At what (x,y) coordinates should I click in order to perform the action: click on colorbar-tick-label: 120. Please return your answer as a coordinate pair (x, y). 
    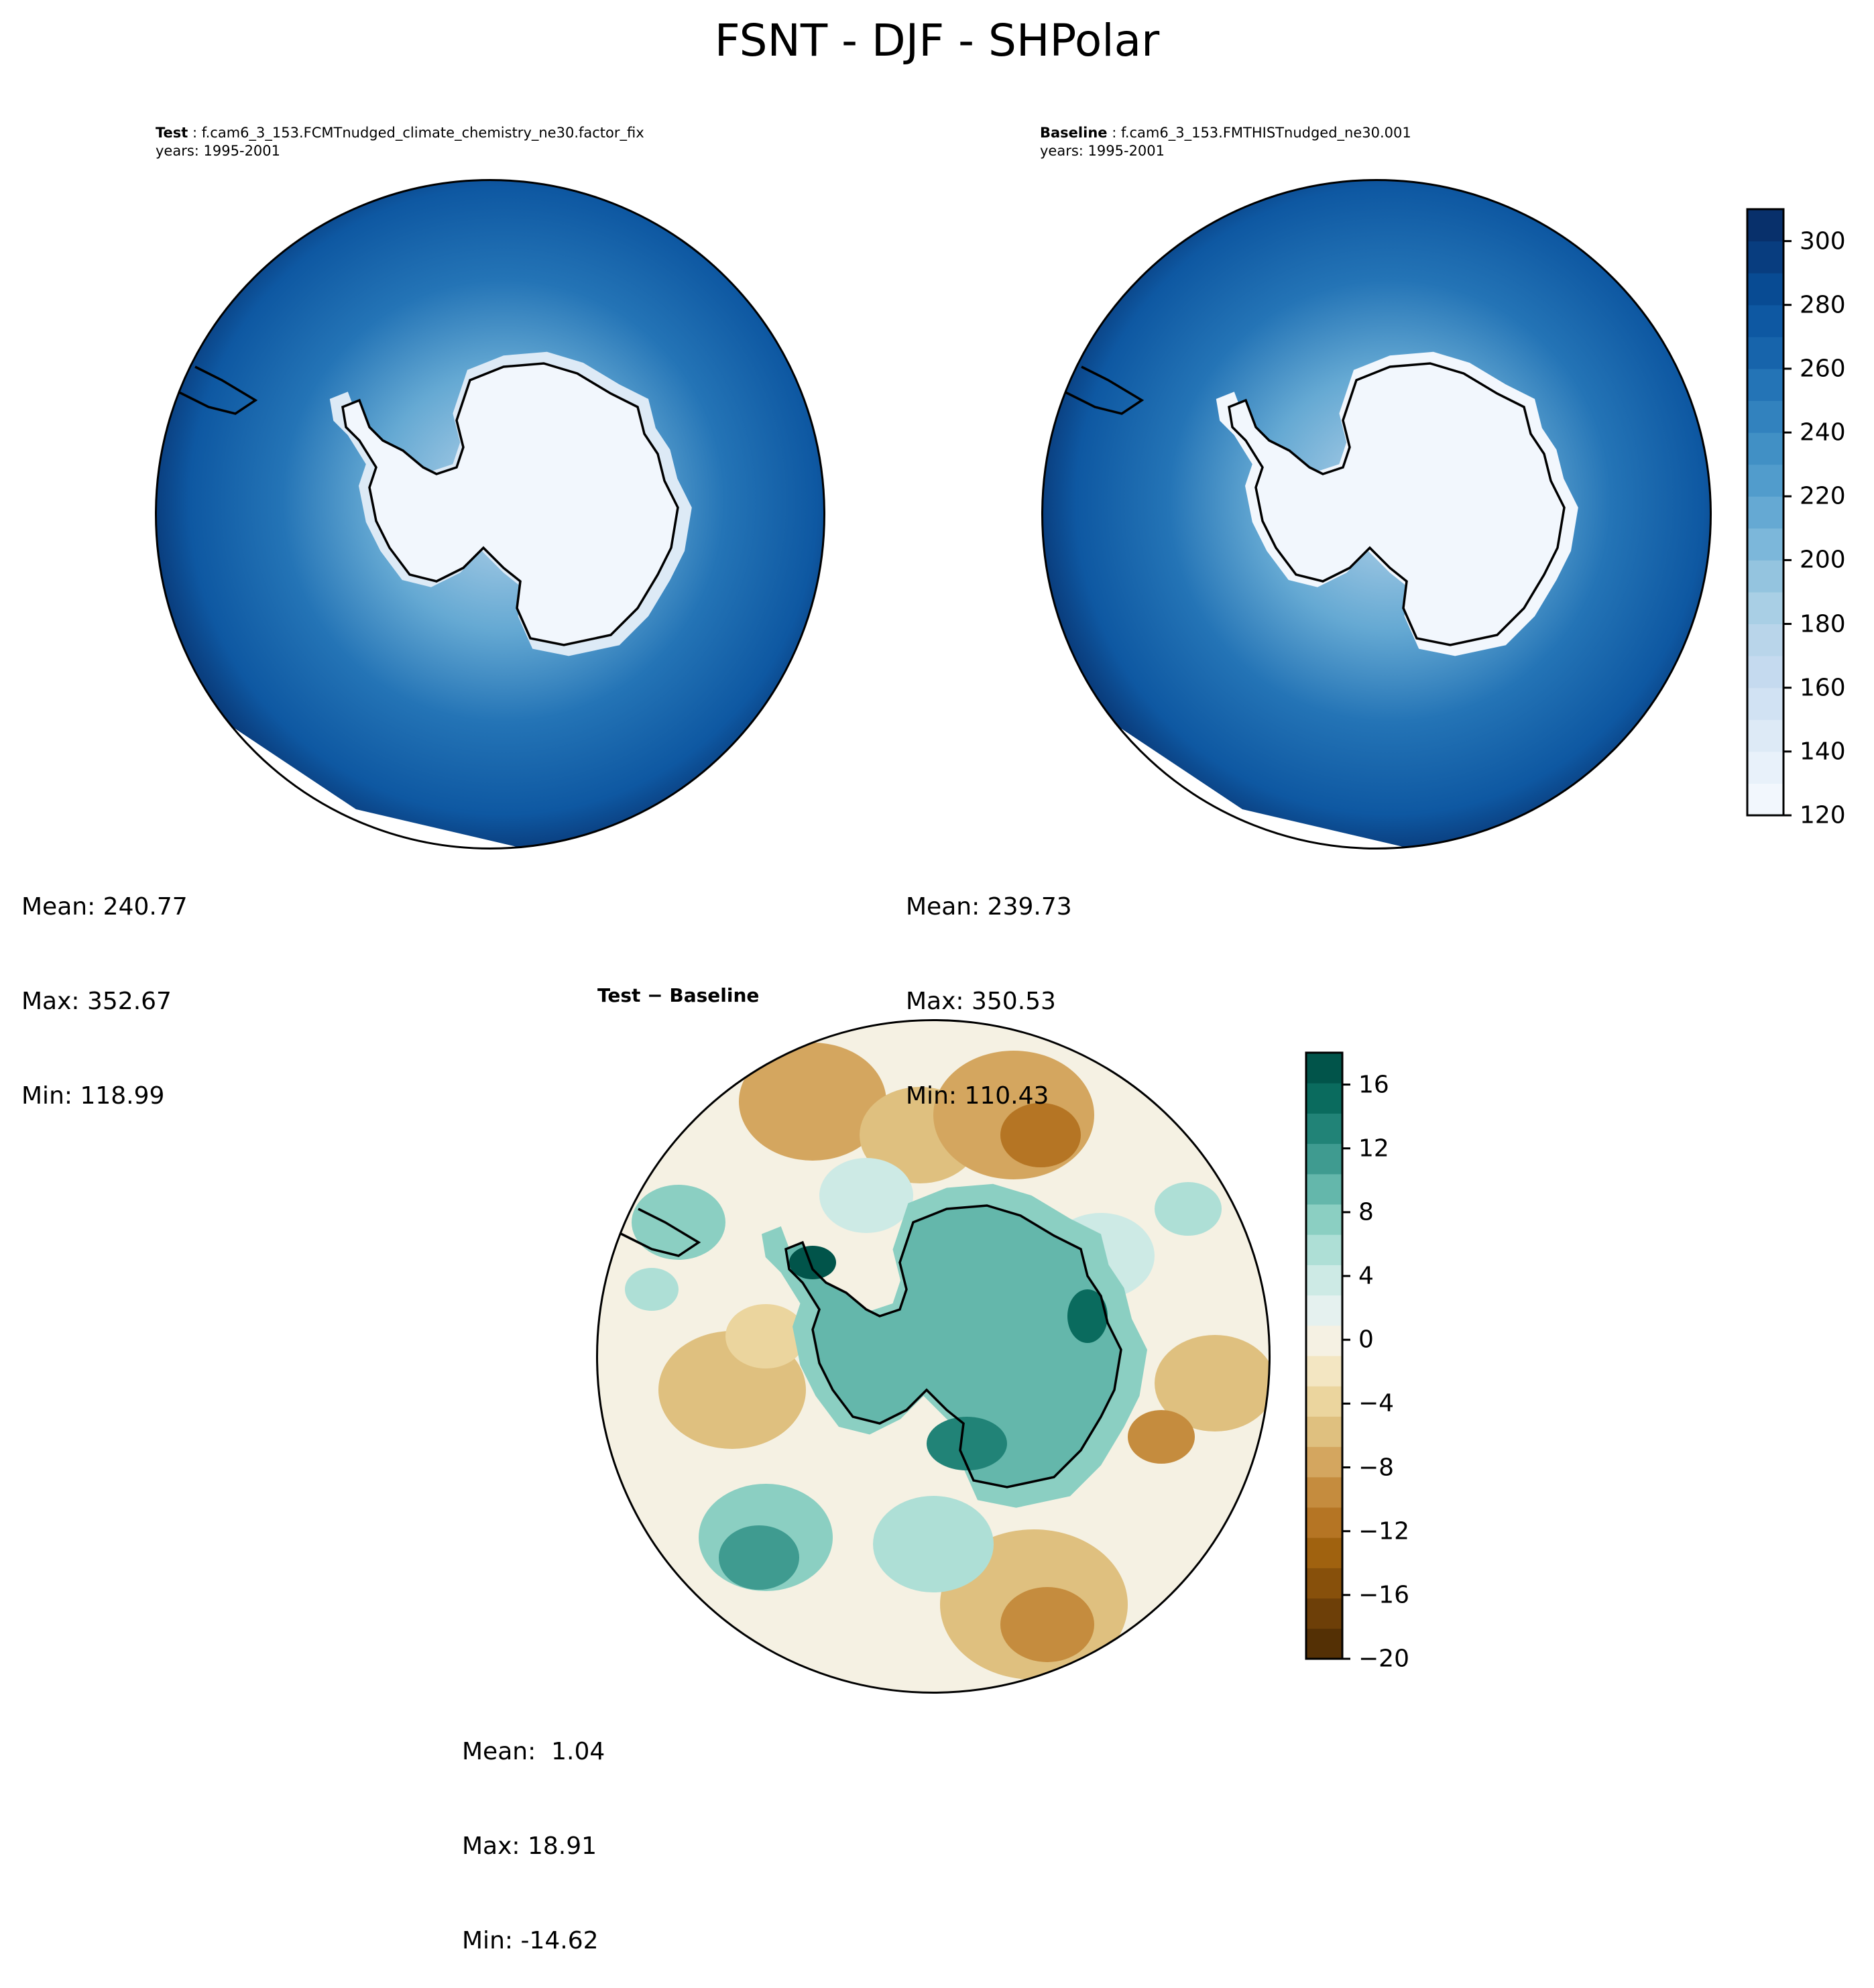
    Looking at the image, I should click on (1823, 815).